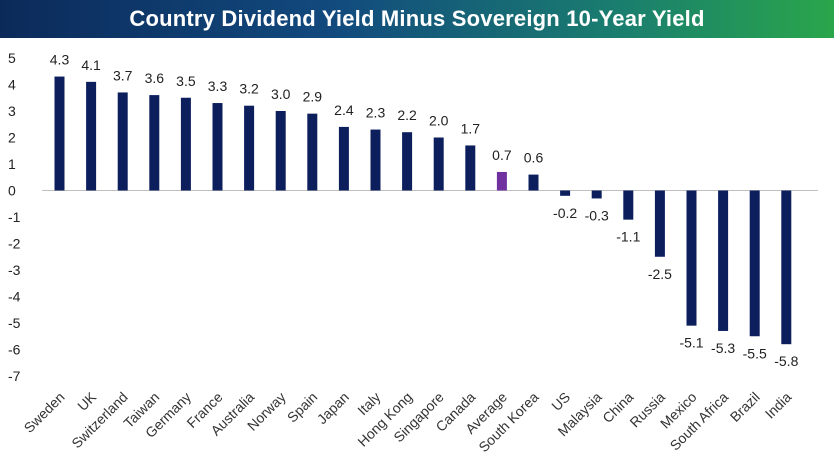 The image size is (834, 469). Describe the element at coordinates (333, 408) in the screenshot. I see `category-label: Japan` at that location.